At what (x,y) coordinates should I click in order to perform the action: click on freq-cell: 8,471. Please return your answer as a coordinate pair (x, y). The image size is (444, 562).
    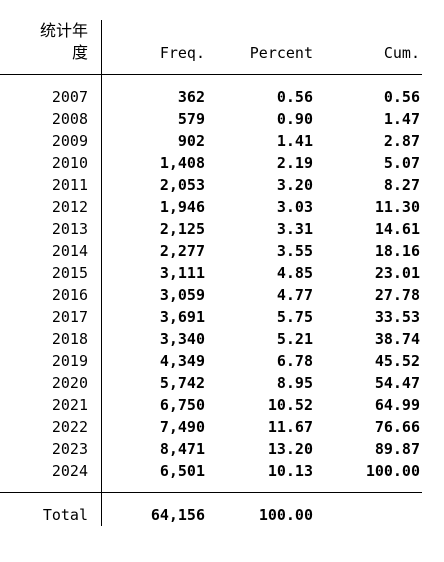
    Looking at the image, I should click on (182, 449).